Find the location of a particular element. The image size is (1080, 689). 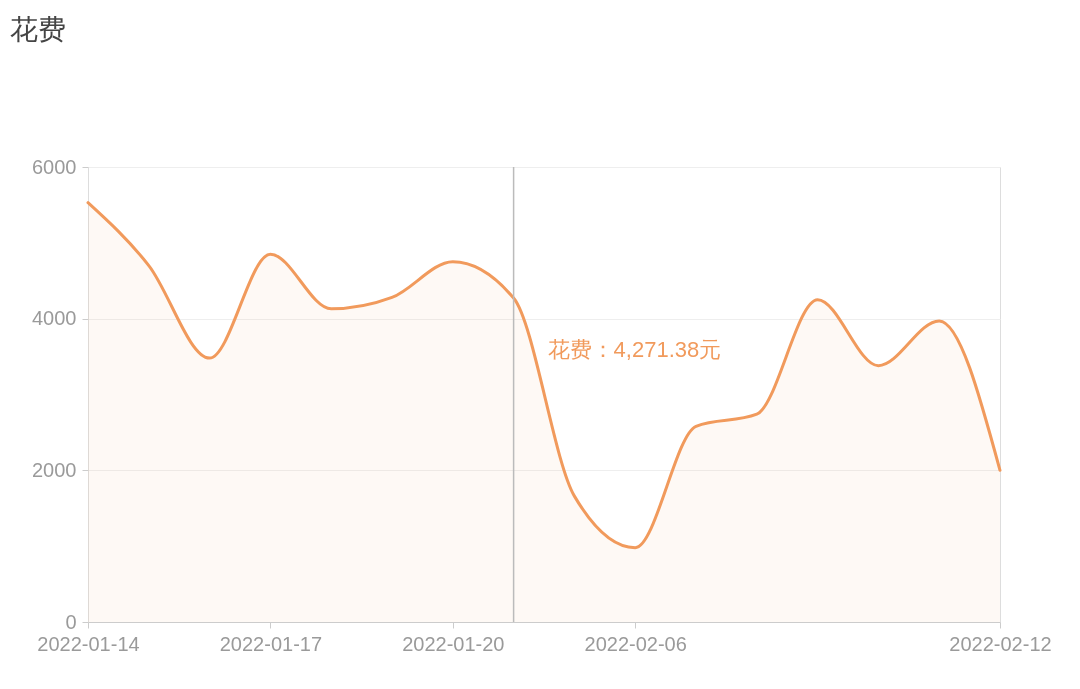

x-tick-label: 2022-01-20 is located at coordinates (453, 643).